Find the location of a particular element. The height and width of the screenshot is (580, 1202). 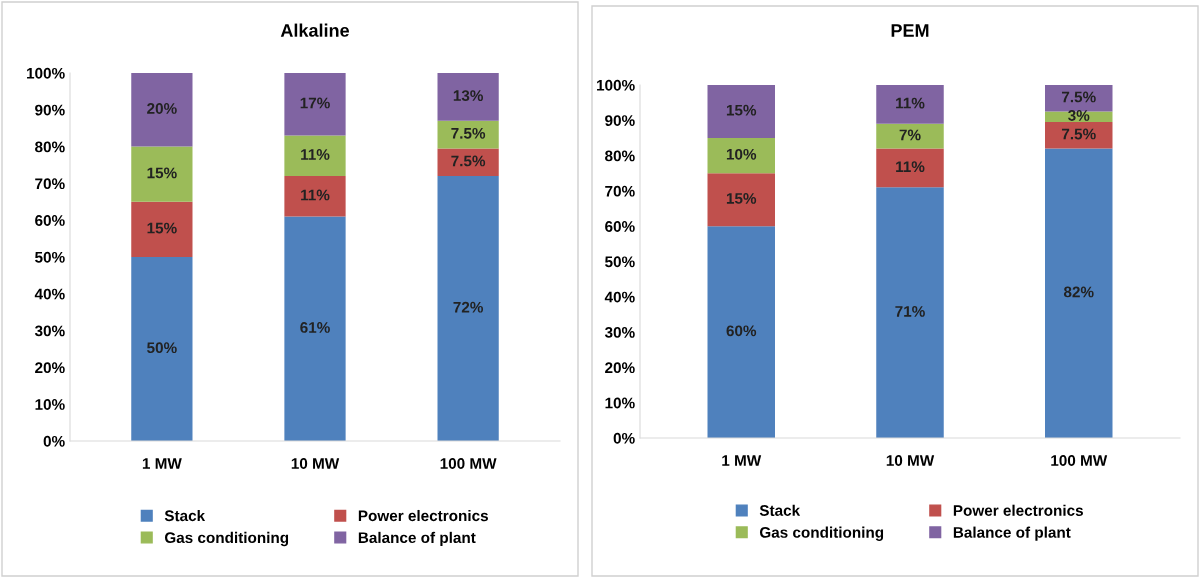

data-label: 60% is located at coordinates (741, 331).